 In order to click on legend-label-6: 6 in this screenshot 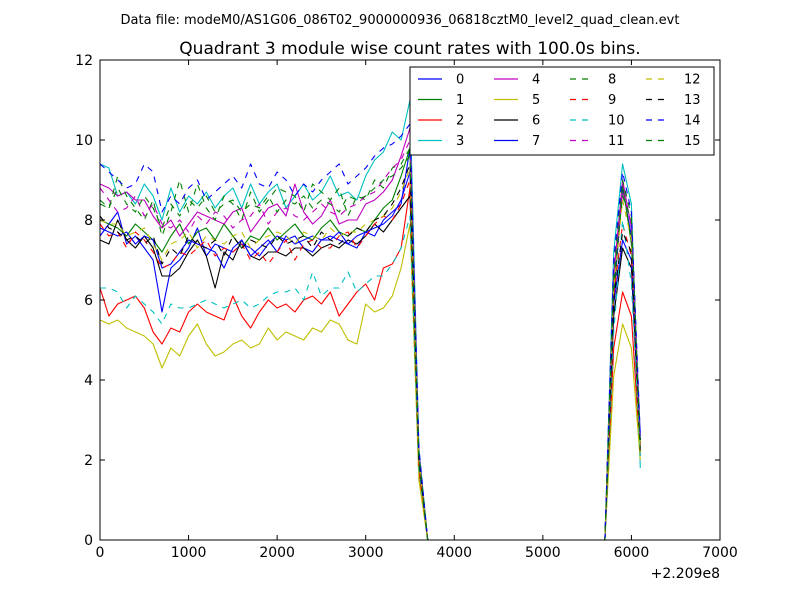, I will do `click(536, 121)`.